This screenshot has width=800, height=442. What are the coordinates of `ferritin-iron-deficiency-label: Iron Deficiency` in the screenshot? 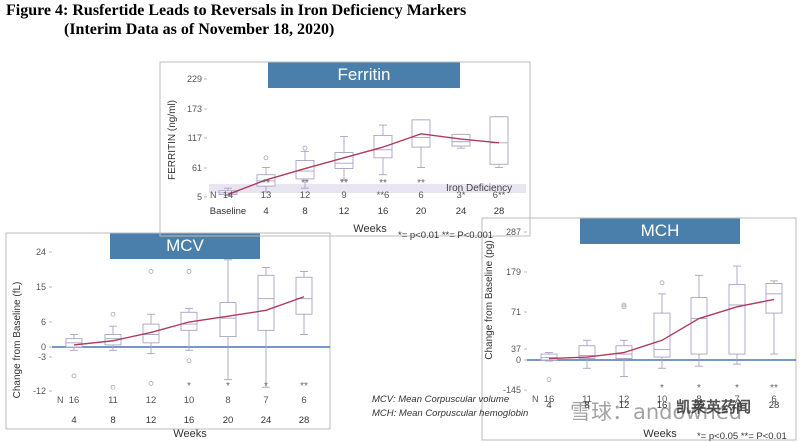 It's located at (479, 188).